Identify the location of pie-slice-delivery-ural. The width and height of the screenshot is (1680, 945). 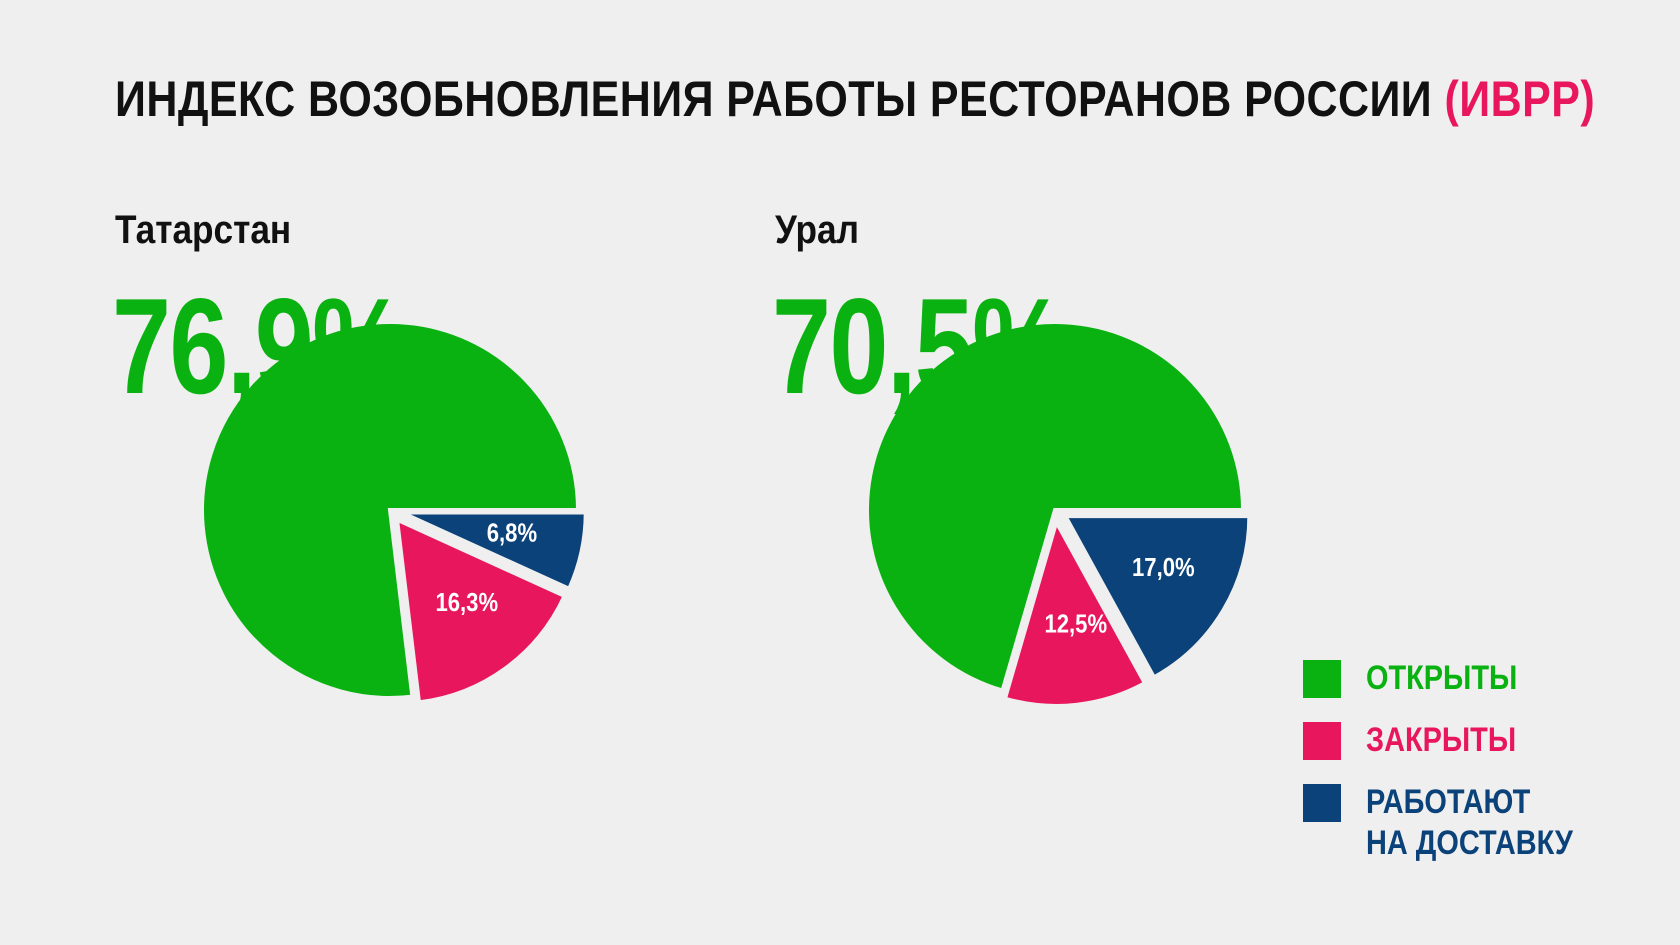
(1156, 597).